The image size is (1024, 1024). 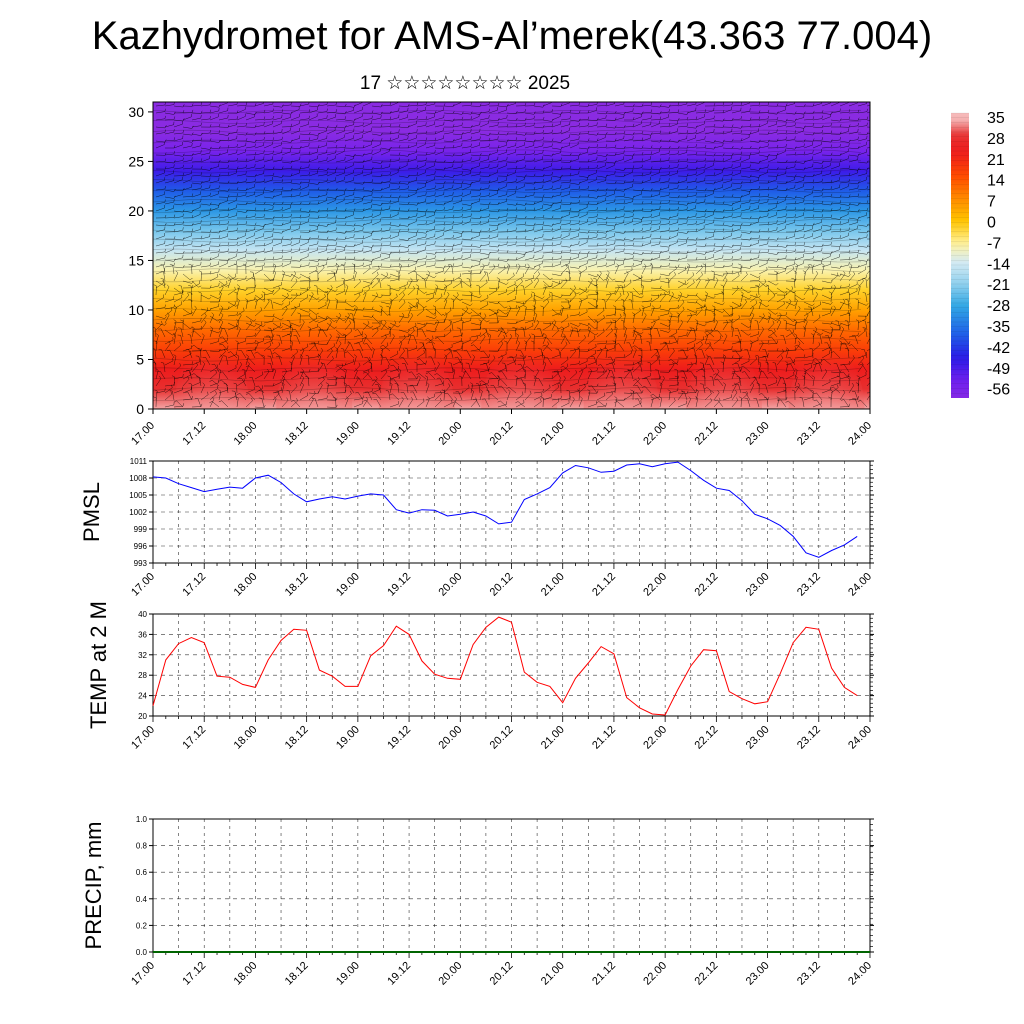 I want to click on x-tick-label: 18.12, so click(x=297, y=738).